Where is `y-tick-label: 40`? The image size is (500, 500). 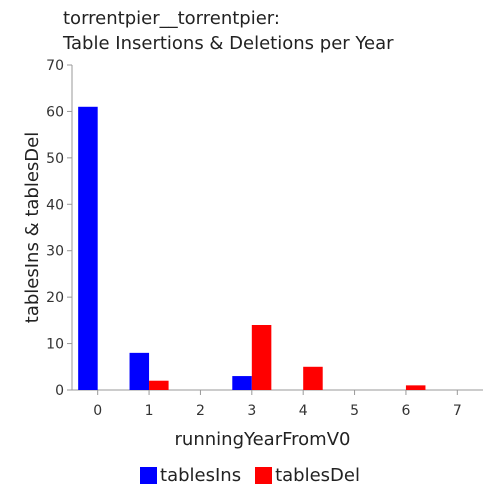
y-tick-label: 40 is located at coordinates (55, 205).